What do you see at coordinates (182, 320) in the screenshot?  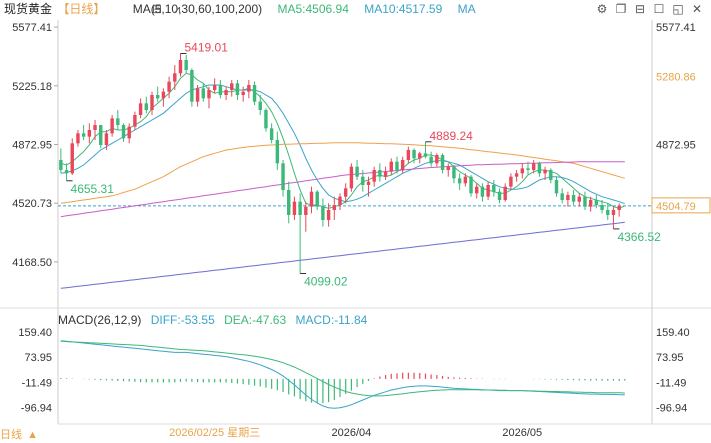 I see `macd-diff-value: DIFF:-53.55` at bounding box center [182, 320].